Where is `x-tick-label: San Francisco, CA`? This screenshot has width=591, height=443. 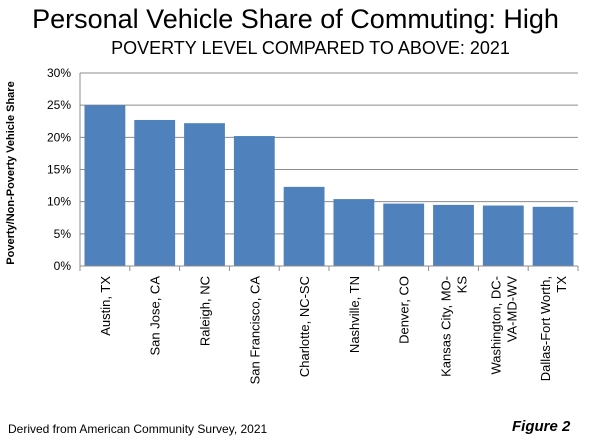 x-tick-label: San Francisco, CA is located at coordinates (254, 330).